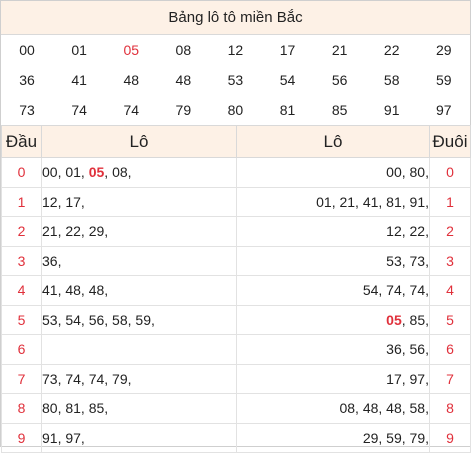  Describe the element at coordinates (333, 408) in the screenshot. I see `lo-duoi-cell: 08, 48, 48, 58,` at that location.